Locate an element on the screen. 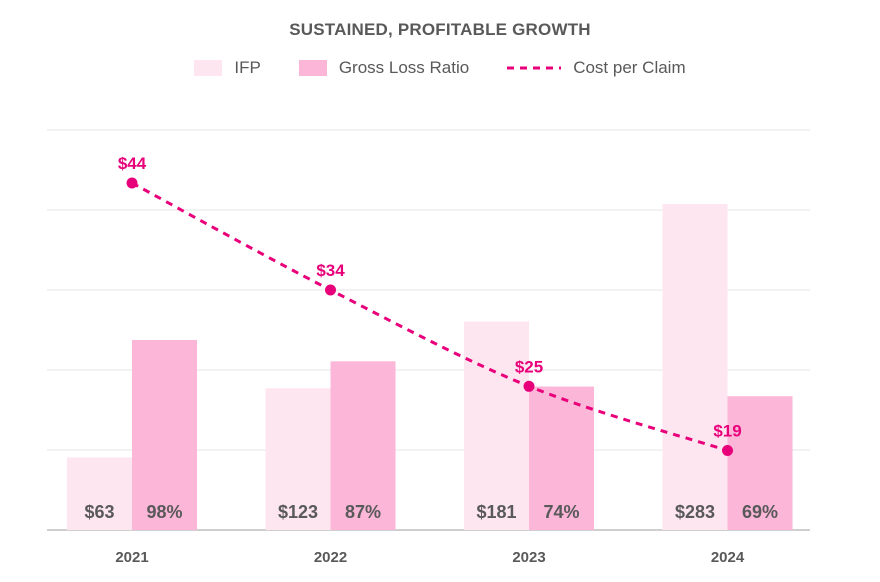 The image size is (880, 582). point-cost-per-claim-2022 is located at coordinates (330, 290).